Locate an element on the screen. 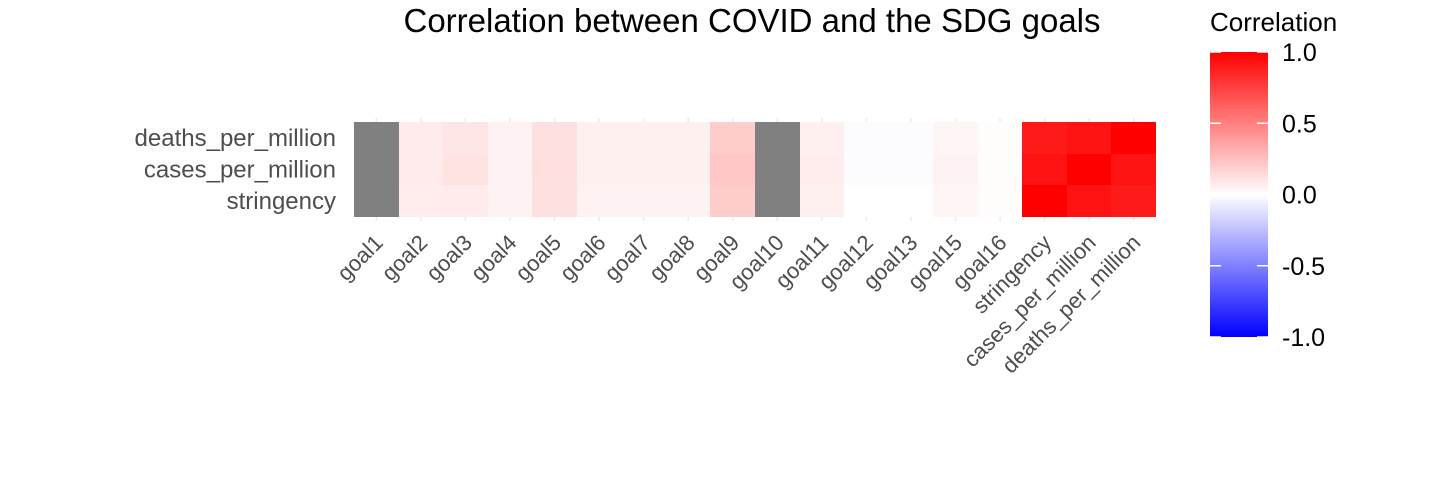 The width and height of the screenshot is (1440, 485). legend-tick-label: 1.0 is located at coordinates (1299, 53).